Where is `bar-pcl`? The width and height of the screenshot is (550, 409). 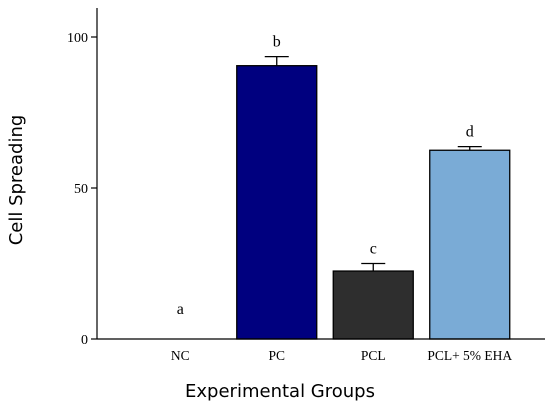 bar-pcl is located at coordinates (373, 305).